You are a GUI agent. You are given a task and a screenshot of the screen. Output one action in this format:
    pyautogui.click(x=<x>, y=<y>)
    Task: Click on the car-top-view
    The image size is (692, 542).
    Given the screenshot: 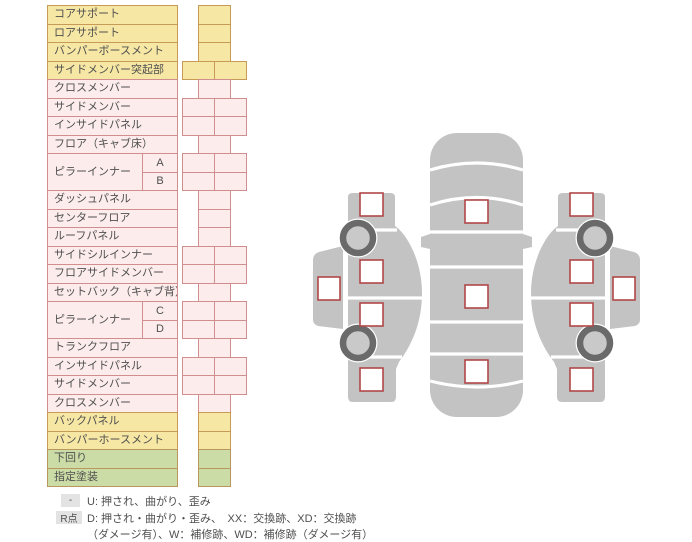 What is the action you would take?
    pyautogui.click(x=476, y=275)
    